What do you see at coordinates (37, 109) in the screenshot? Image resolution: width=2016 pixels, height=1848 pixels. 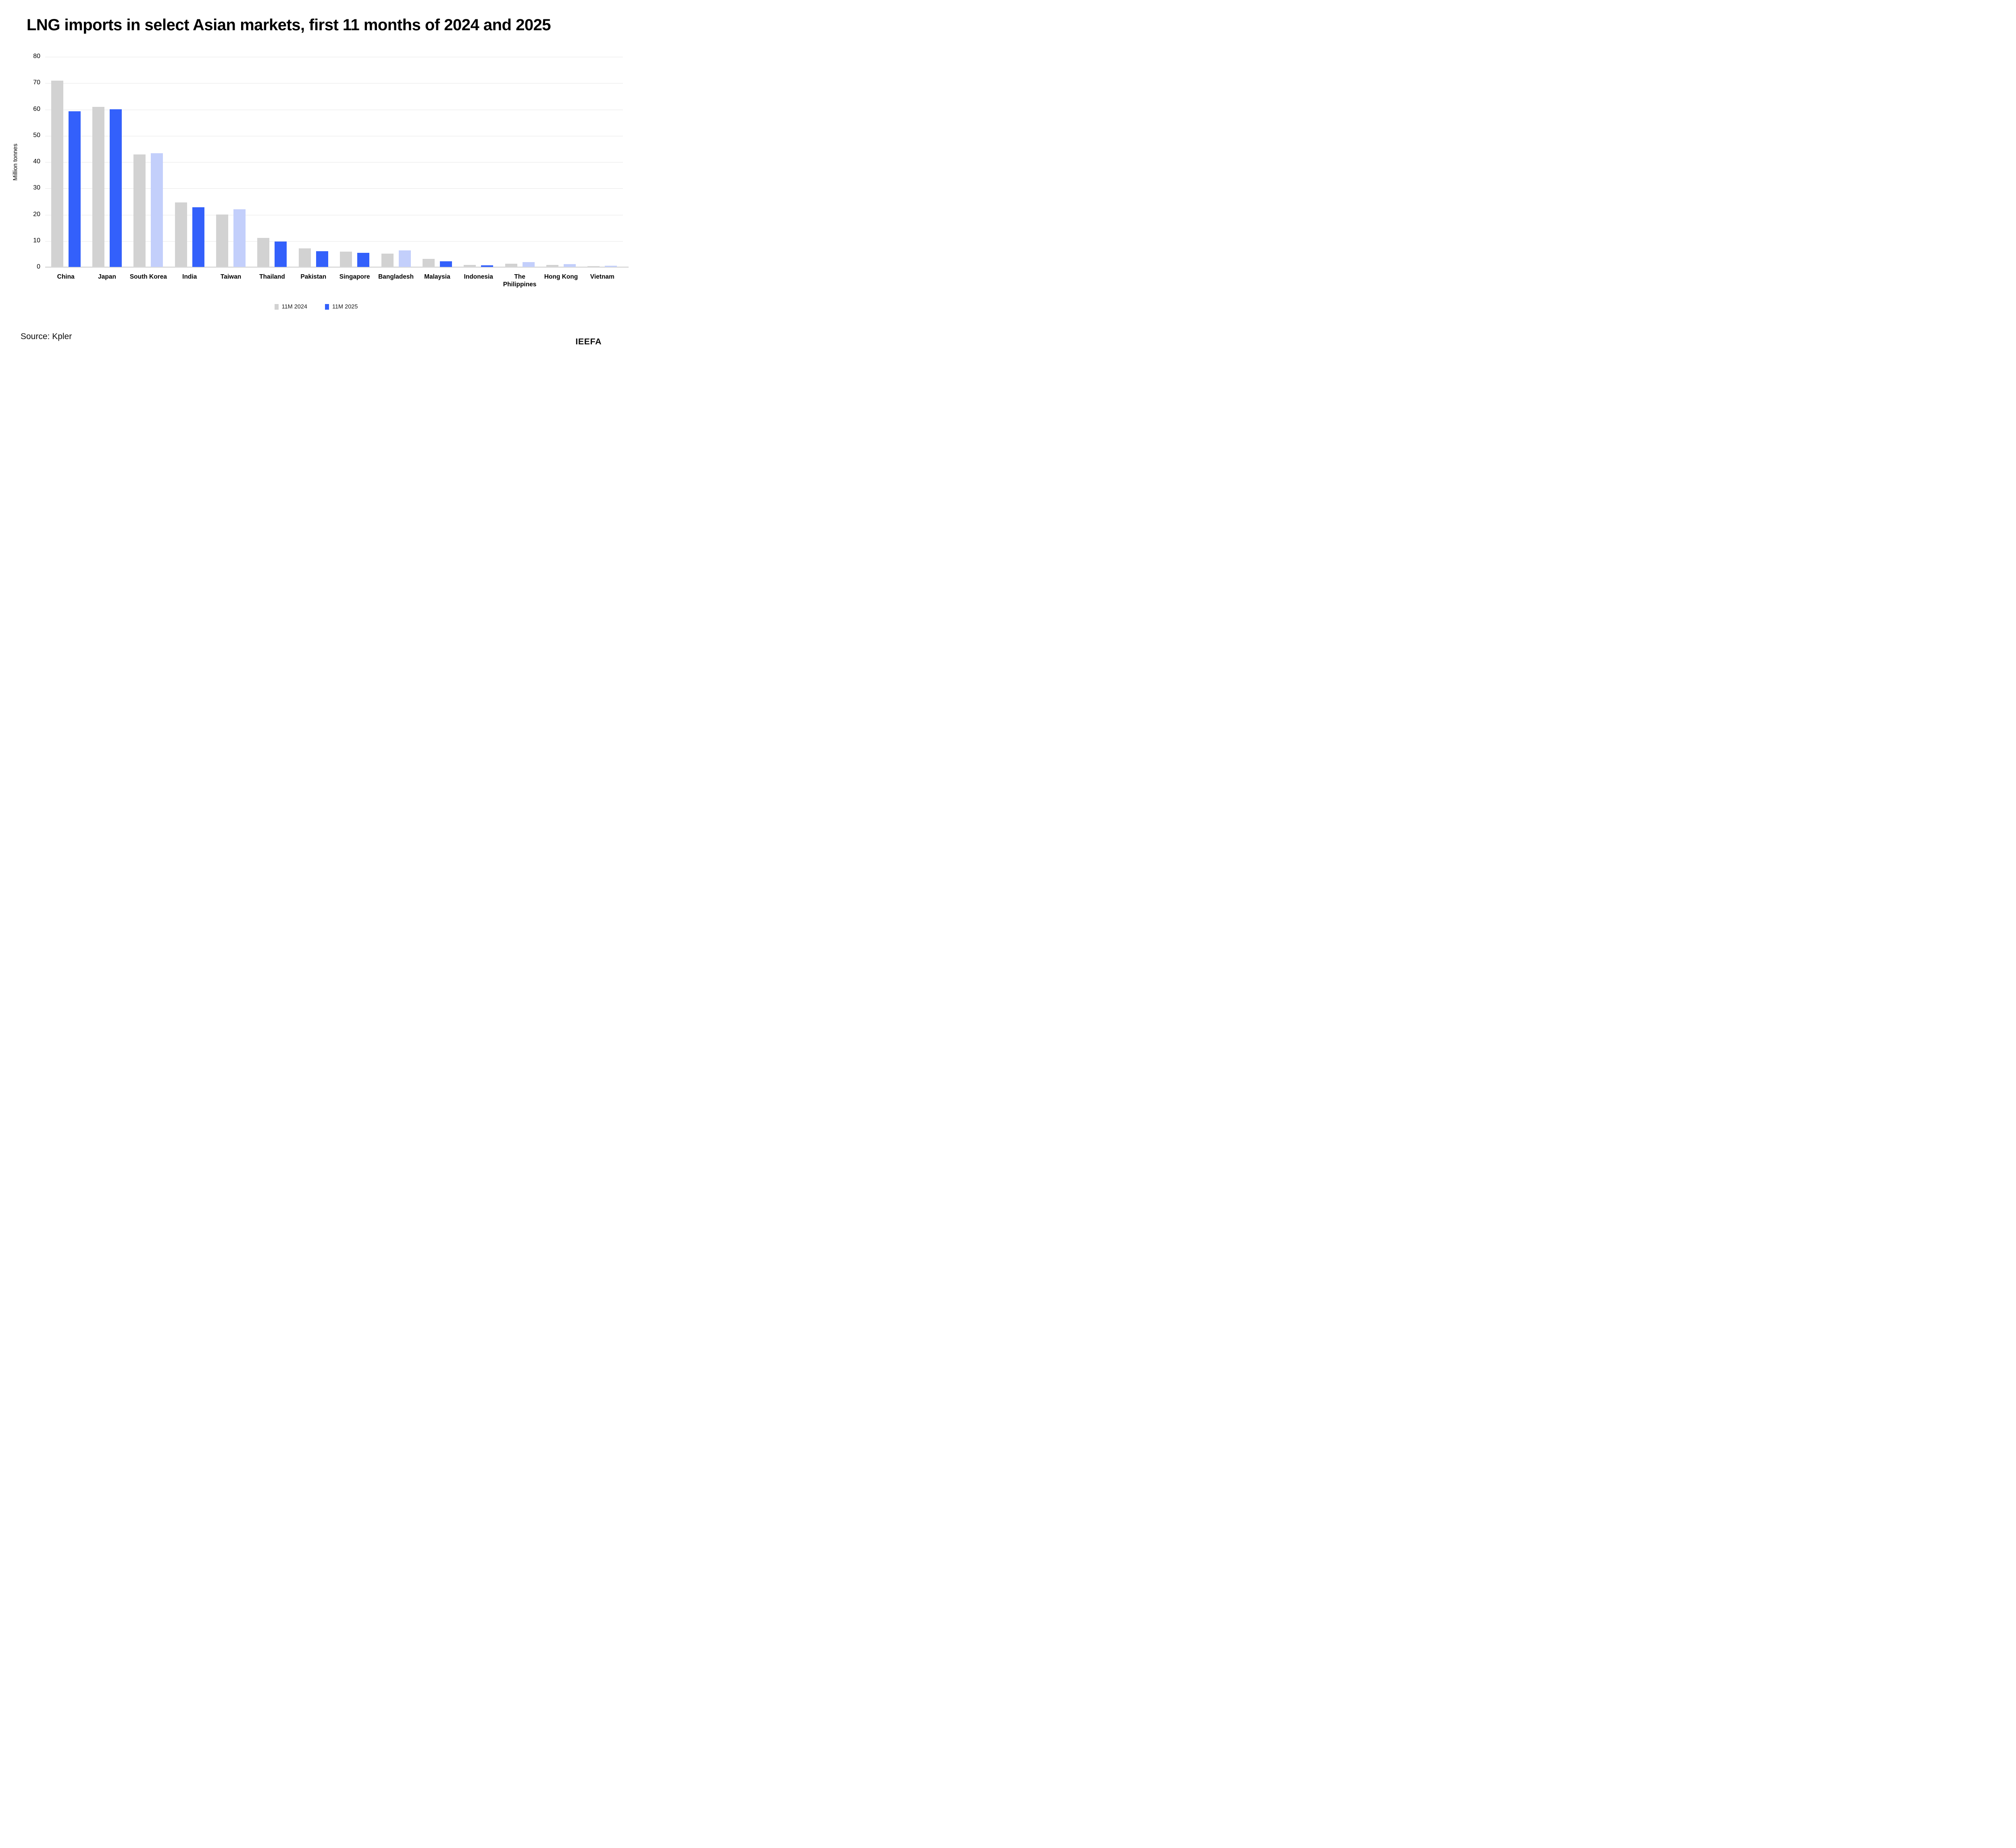 I see `y-tick-60: 60` at bounding box center [37, 109].